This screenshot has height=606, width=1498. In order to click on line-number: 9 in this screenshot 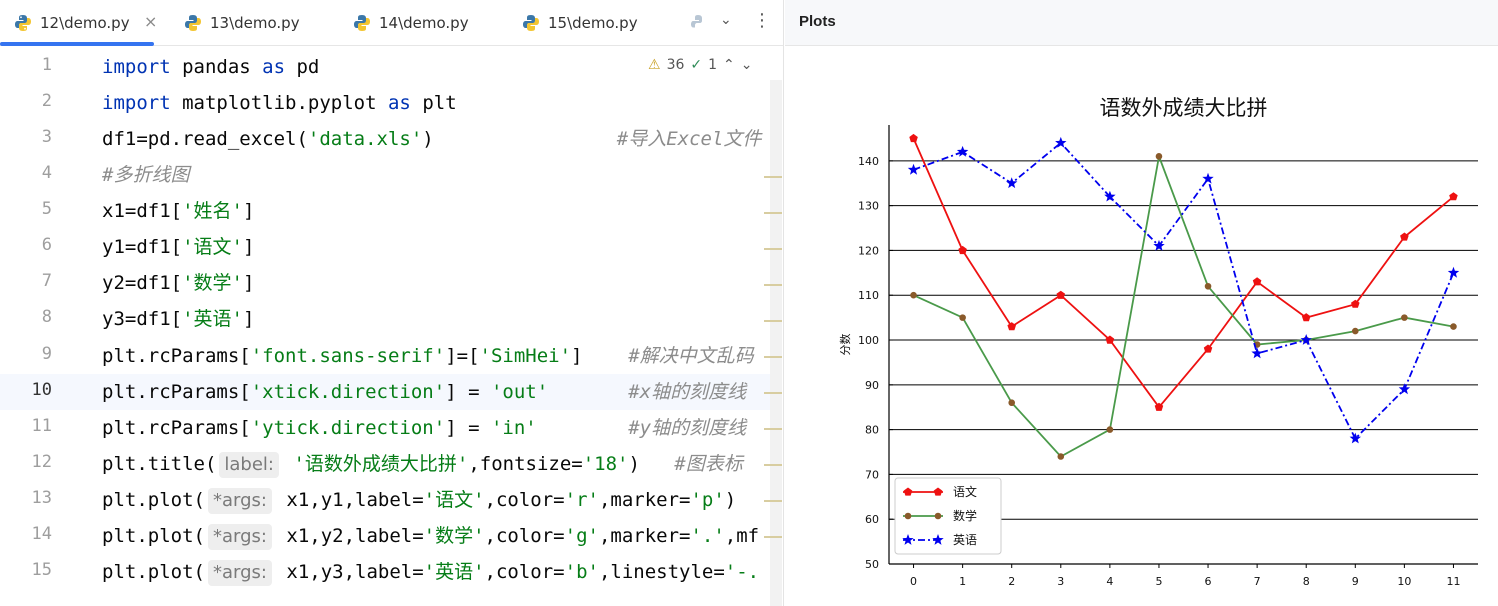, I will do `click(46, 354)`.